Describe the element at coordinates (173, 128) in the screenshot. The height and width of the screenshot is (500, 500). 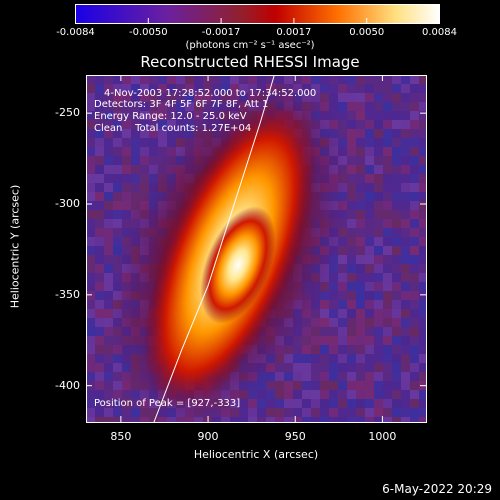
I see `annotation-clean: Clean Total counts: 1.27E+04` at that location.